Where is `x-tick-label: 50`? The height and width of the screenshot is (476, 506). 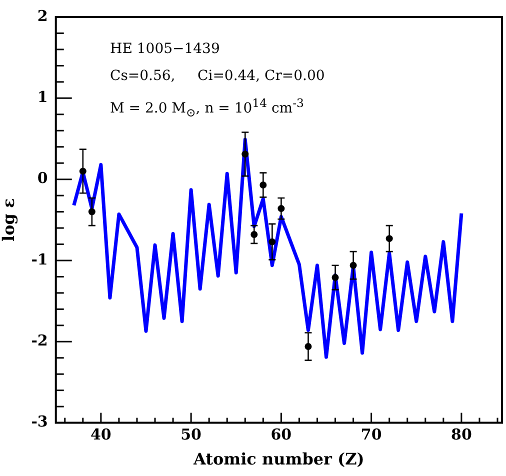 x-tick-label: 50 is located at coordinates (191, 435).